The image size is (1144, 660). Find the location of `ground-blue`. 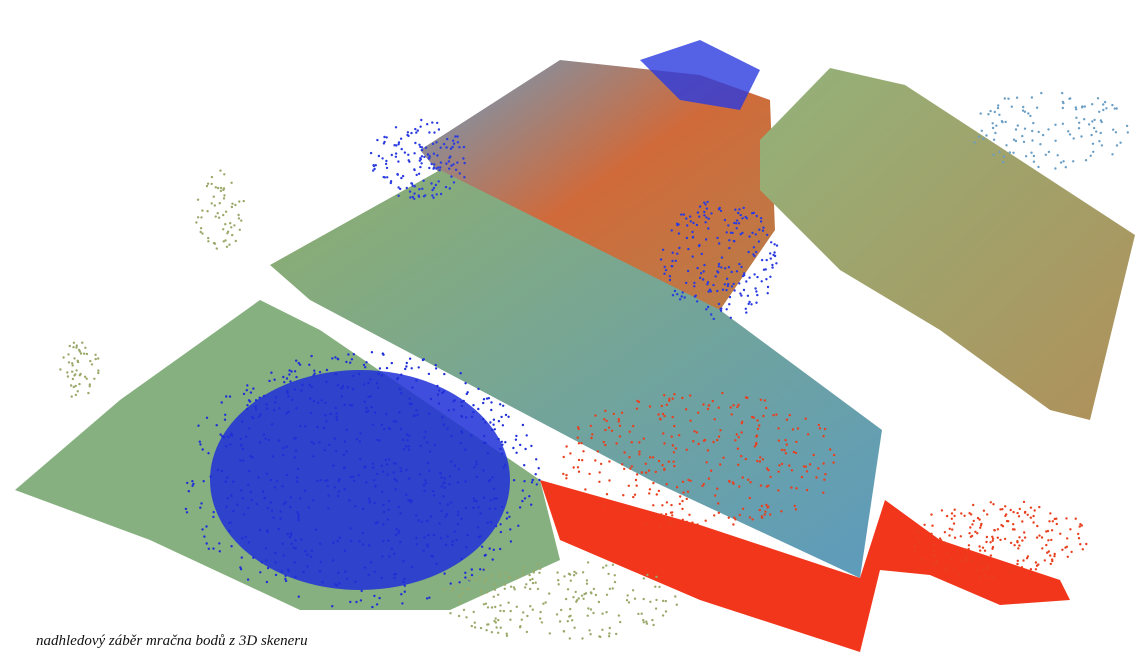

ground-blue is located at coordinates (360, 480).